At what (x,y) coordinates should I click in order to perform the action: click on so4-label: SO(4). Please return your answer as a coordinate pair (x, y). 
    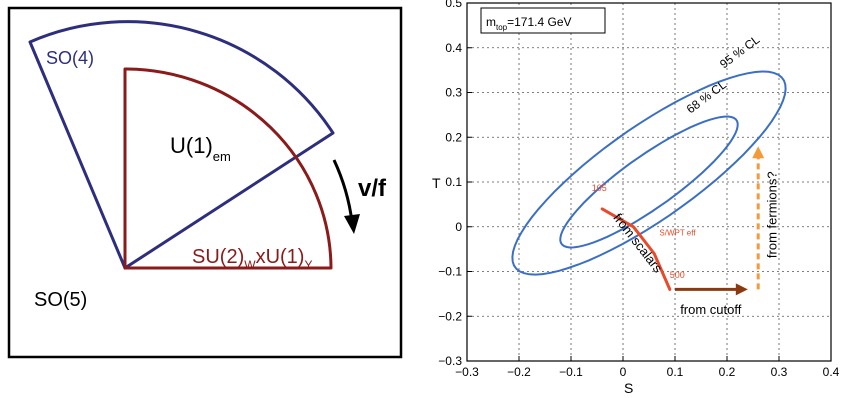
    Looking at the image, I should click on (70, 58).